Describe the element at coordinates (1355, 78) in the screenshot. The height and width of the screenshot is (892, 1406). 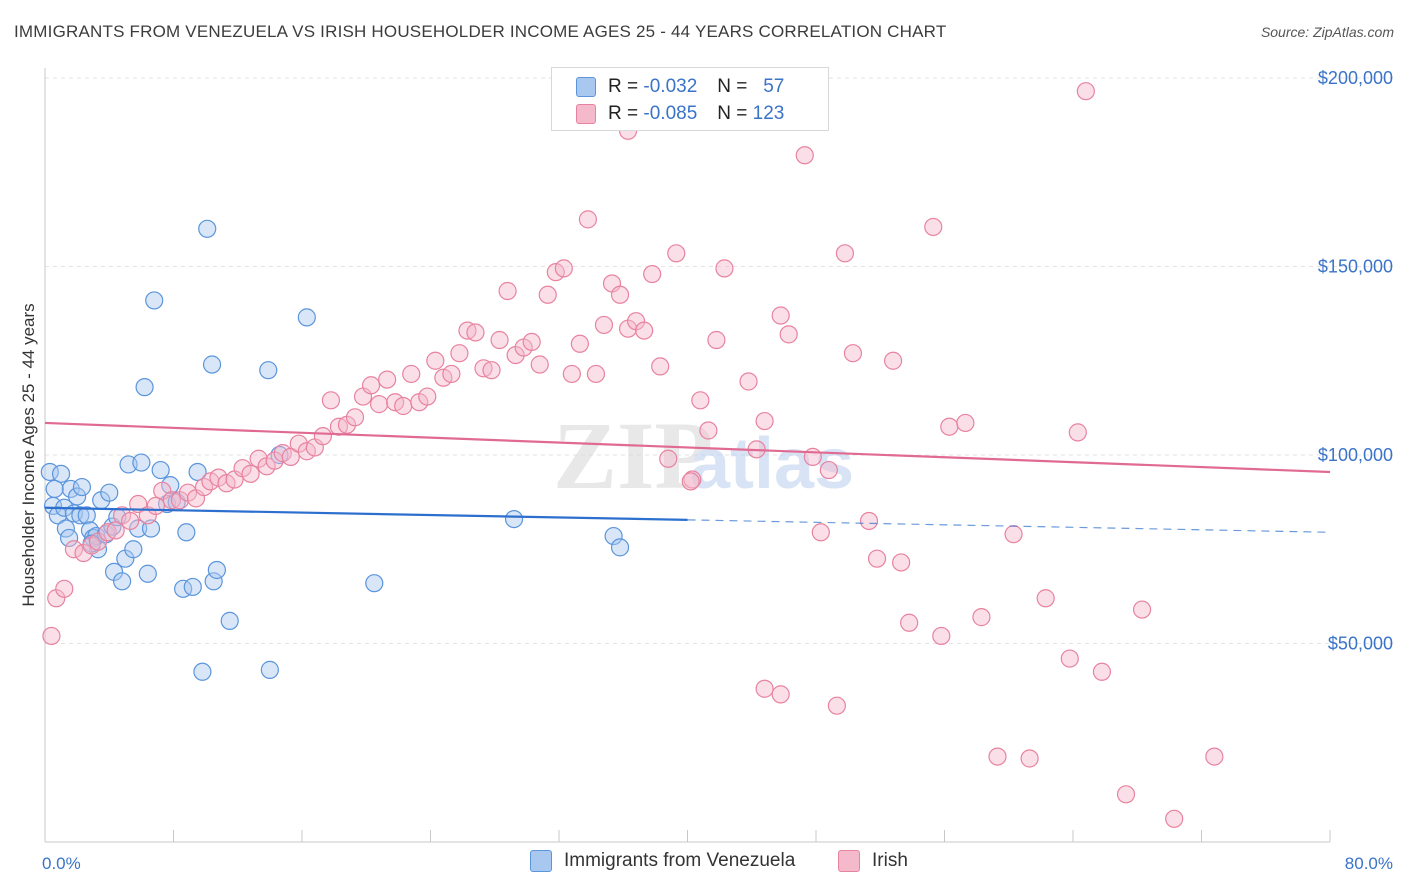
I see `y-tick-label: $200,000` at that location.